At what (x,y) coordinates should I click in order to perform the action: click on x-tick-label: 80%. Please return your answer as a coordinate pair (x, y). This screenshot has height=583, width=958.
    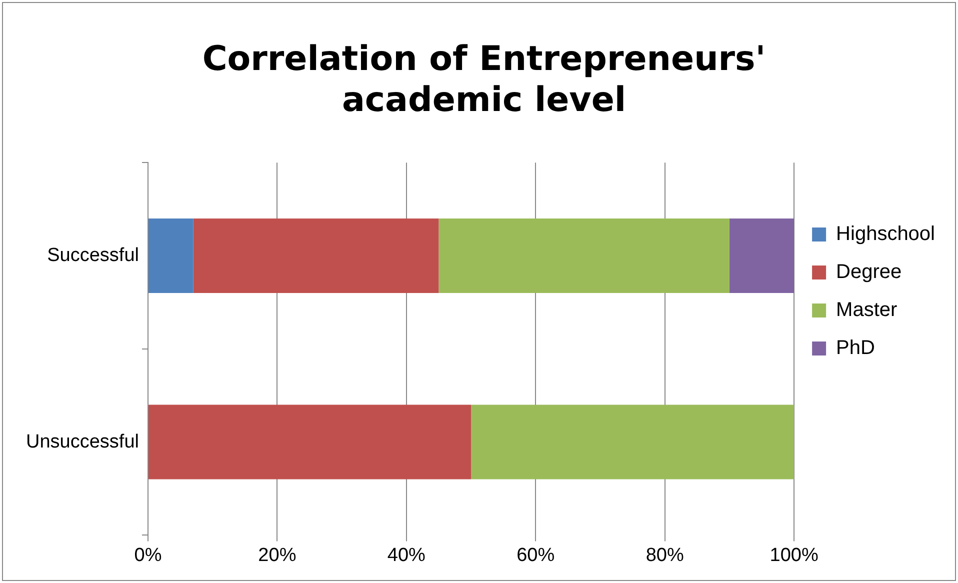
    Looking at the image, I should click on (665, 555).